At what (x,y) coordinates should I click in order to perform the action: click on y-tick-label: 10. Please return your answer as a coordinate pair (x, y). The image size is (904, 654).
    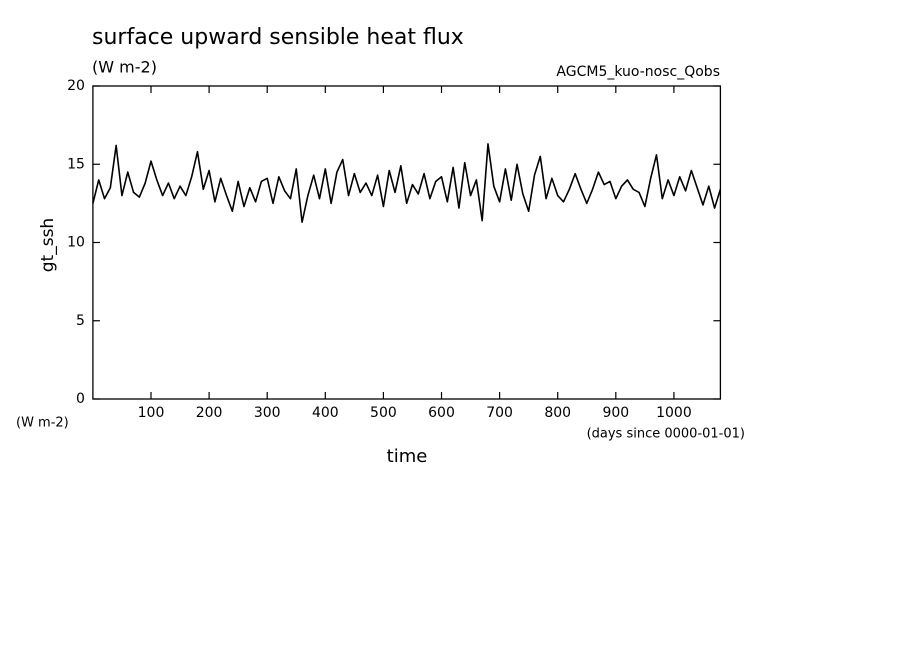
    Looking at the image, I should click on (76, 243).